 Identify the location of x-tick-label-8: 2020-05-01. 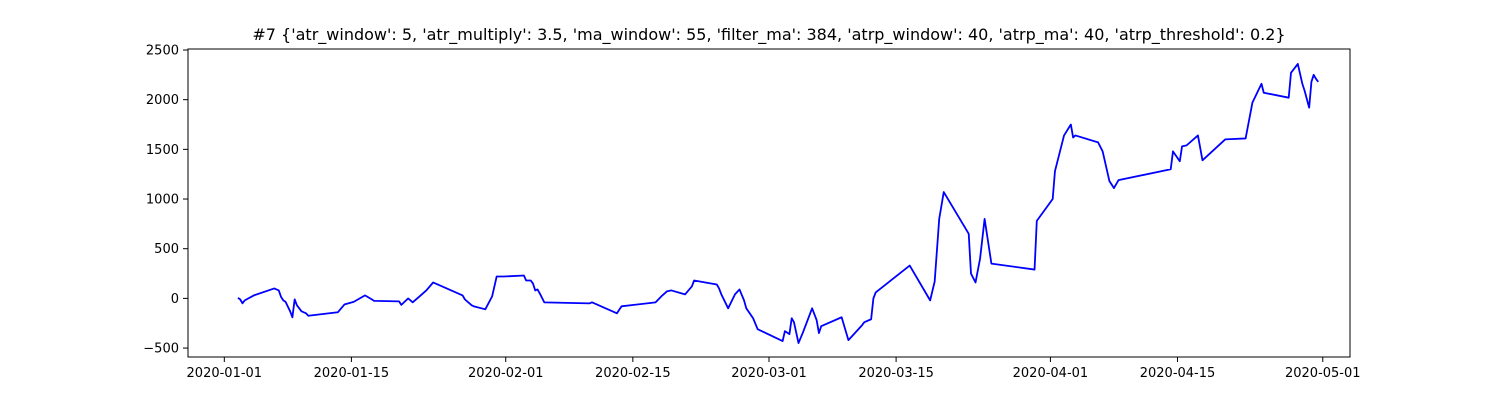
(1323, 373).